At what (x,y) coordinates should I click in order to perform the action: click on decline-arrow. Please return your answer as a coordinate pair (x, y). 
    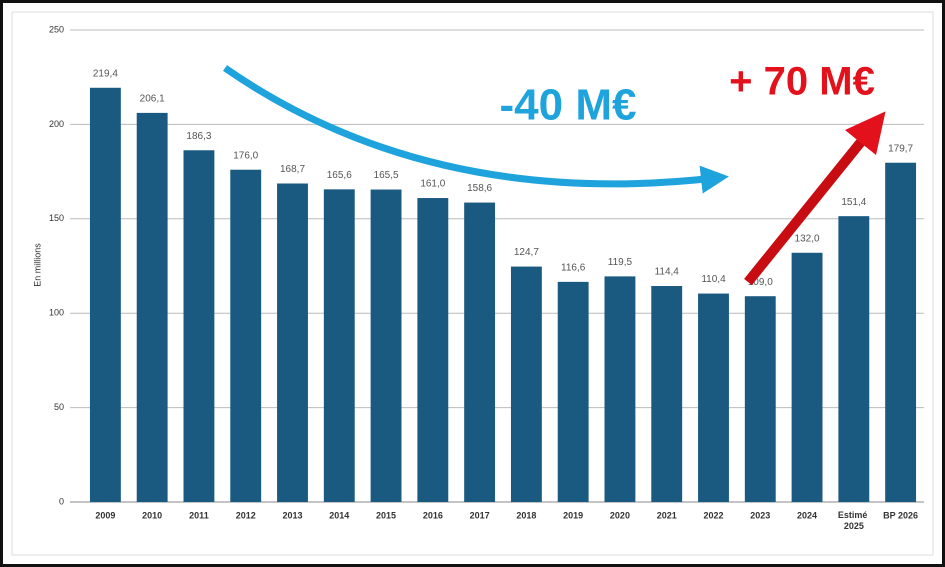
    Looking at the image, I should click on (476, 129).